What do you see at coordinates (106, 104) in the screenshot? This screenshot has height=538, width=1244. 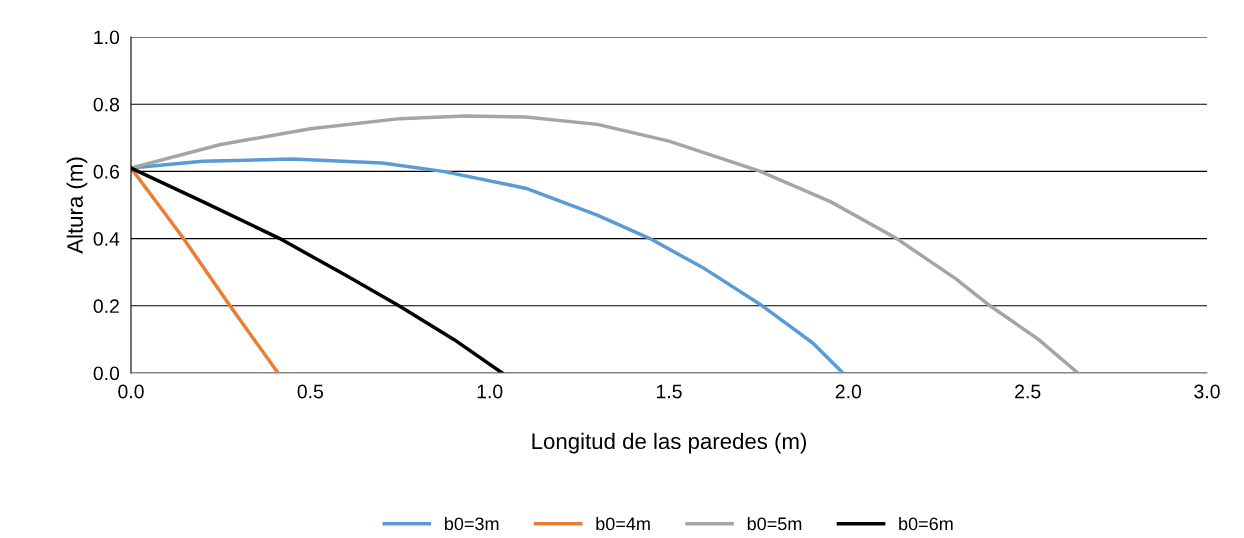 I see `y-tick-label: 0.8` at bounding box center [106, 104].